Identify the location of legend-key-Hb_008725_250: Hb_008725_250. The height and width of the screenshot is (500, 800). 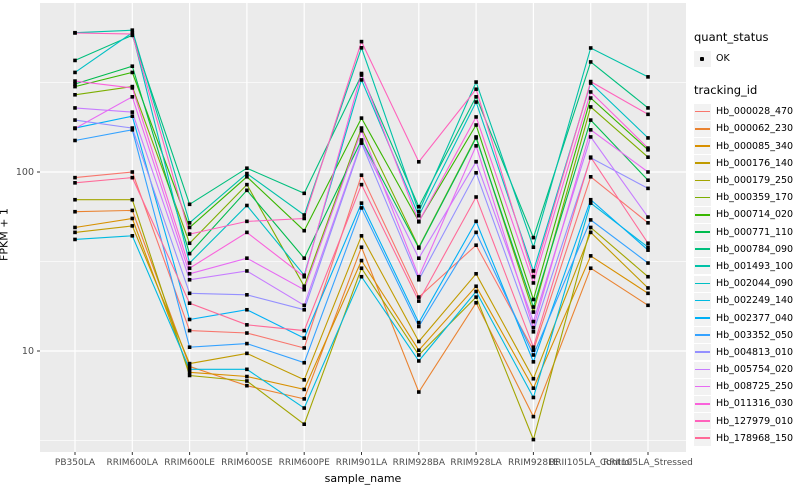
(747, 386).